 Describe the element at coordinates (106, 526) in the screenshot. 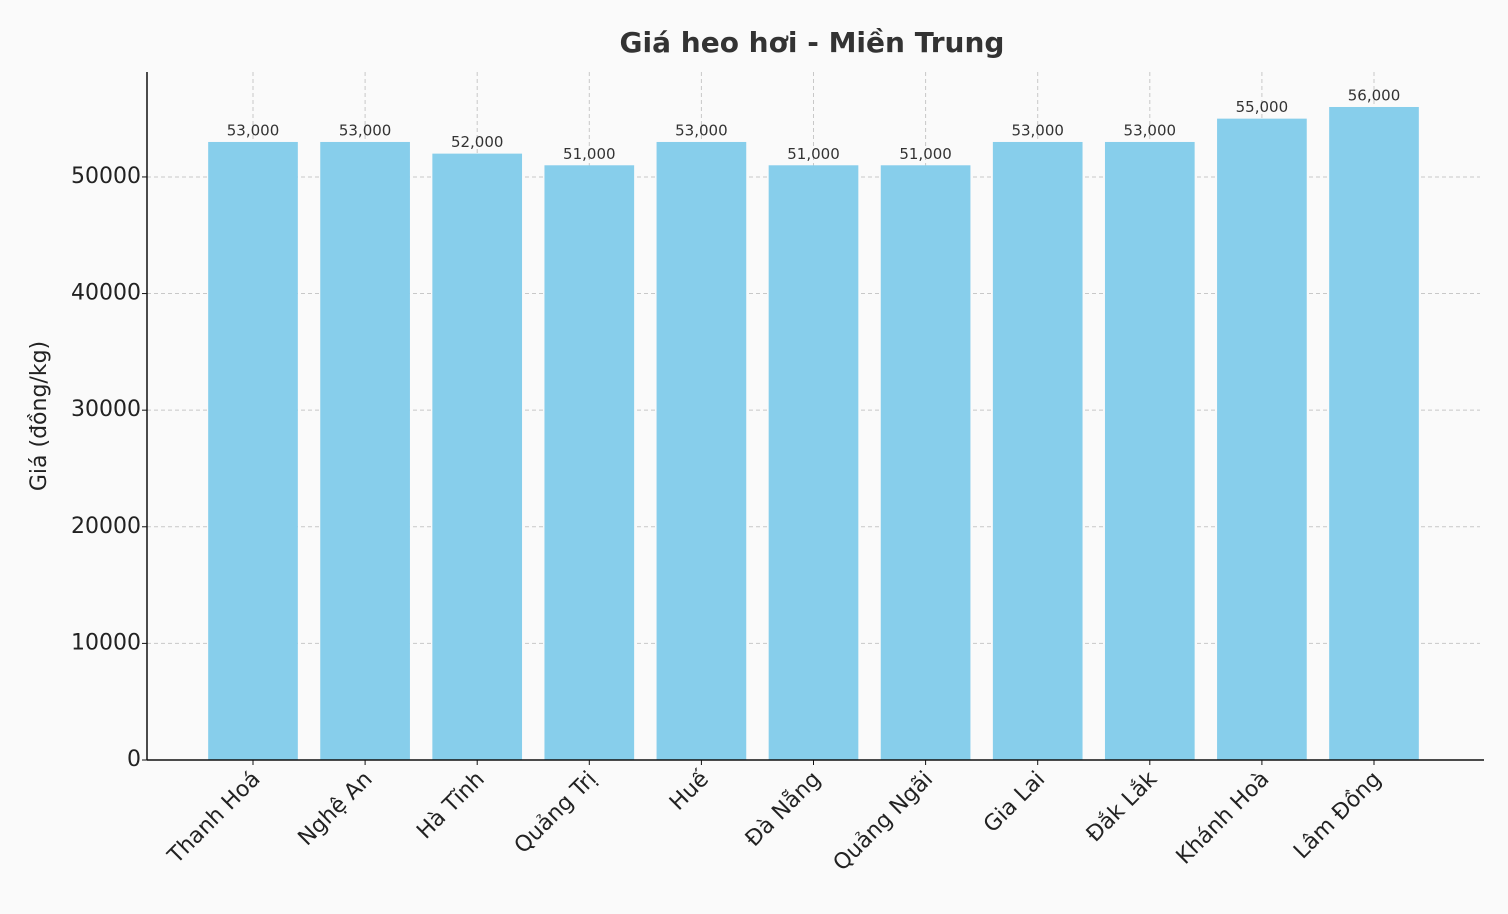

I see `y-tick-label: 20000` at that location.